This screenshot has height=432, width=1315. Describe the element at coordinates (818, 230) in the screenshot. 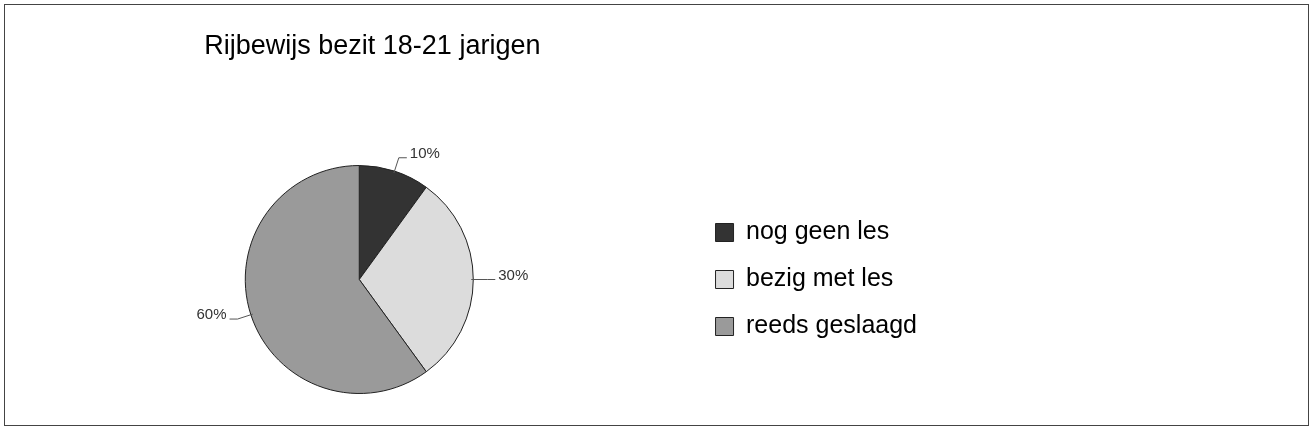

I see `legend-label: nog geen les` at that location.